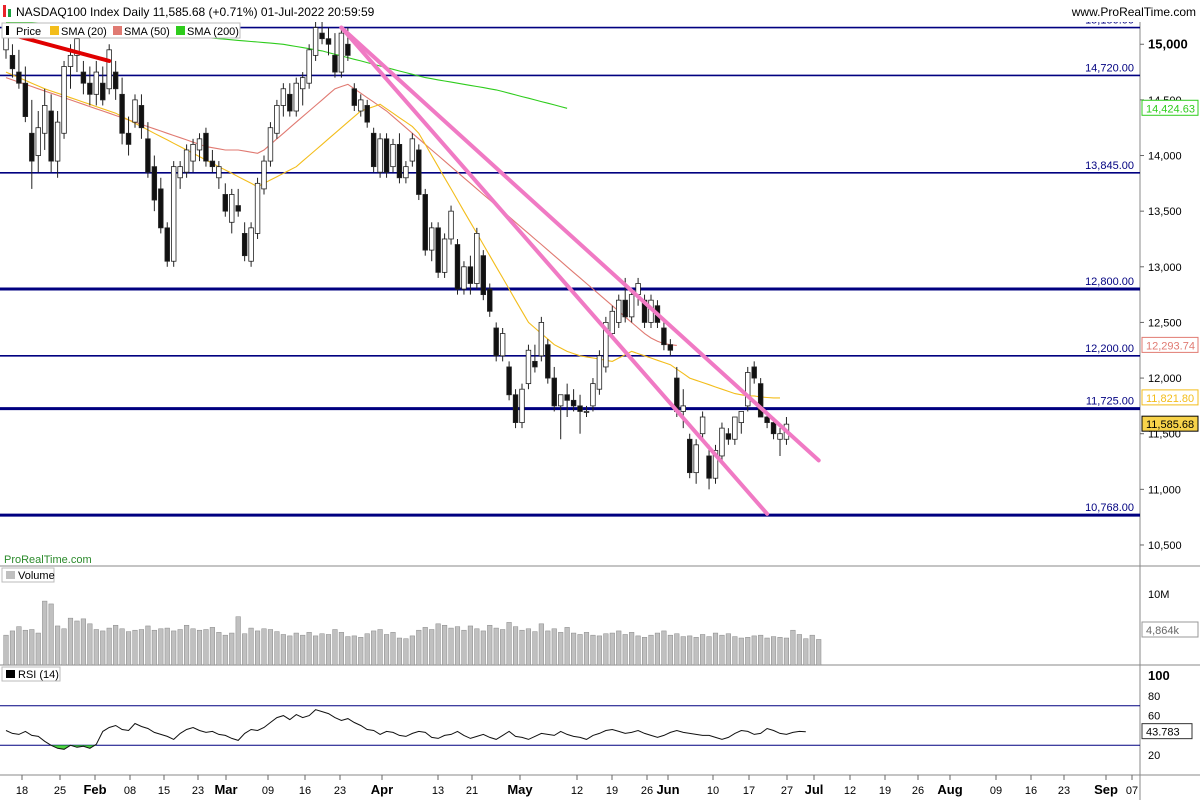 This screenshot has height=805, width=1200. What do you see at coordinates (1133, 12) in the screenshot?
I see `brand-label: www.ProRealTime.com` at bounding box center [1133, 12].